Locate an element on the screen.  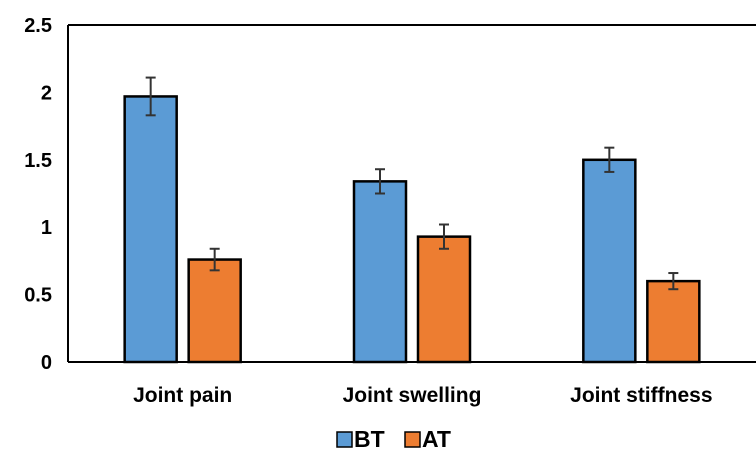
legend-swatch-bt is located at coordinates (344, 439).